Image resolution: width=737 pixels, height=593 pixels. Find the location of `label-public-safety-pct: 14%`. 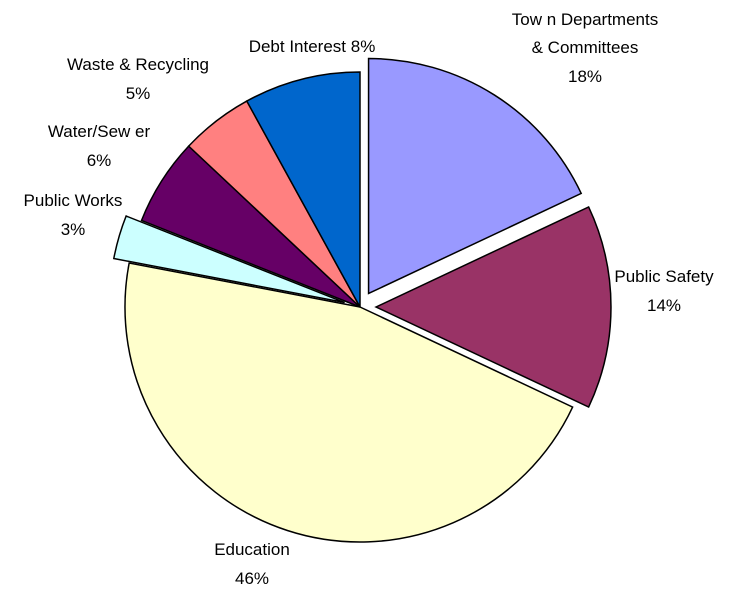

label-public-safety-pct: 14% is located at coordinates (664, 305).